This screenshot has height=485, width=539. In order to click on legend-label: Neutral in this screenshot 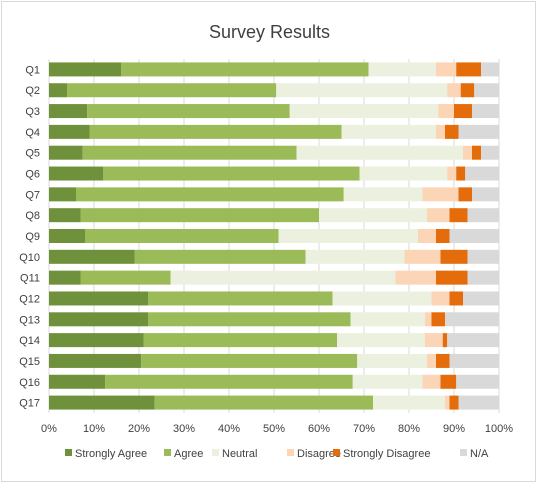, I will do `click(239, 454)`.